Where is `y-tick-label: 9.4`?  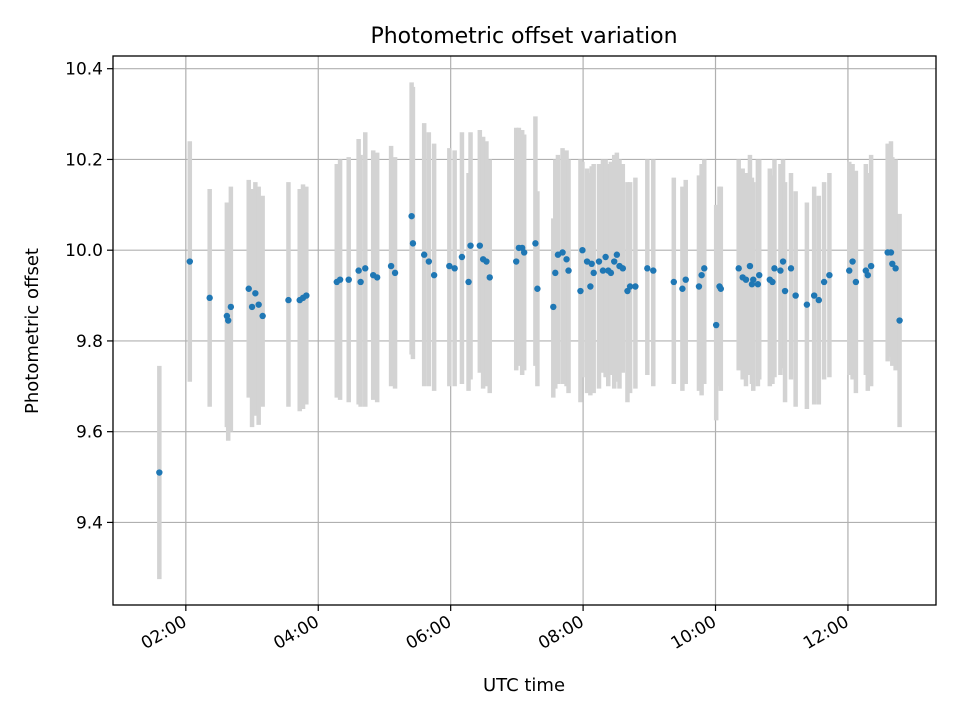 y-tick-label: 9.4 is located at coordinates (89, 523).